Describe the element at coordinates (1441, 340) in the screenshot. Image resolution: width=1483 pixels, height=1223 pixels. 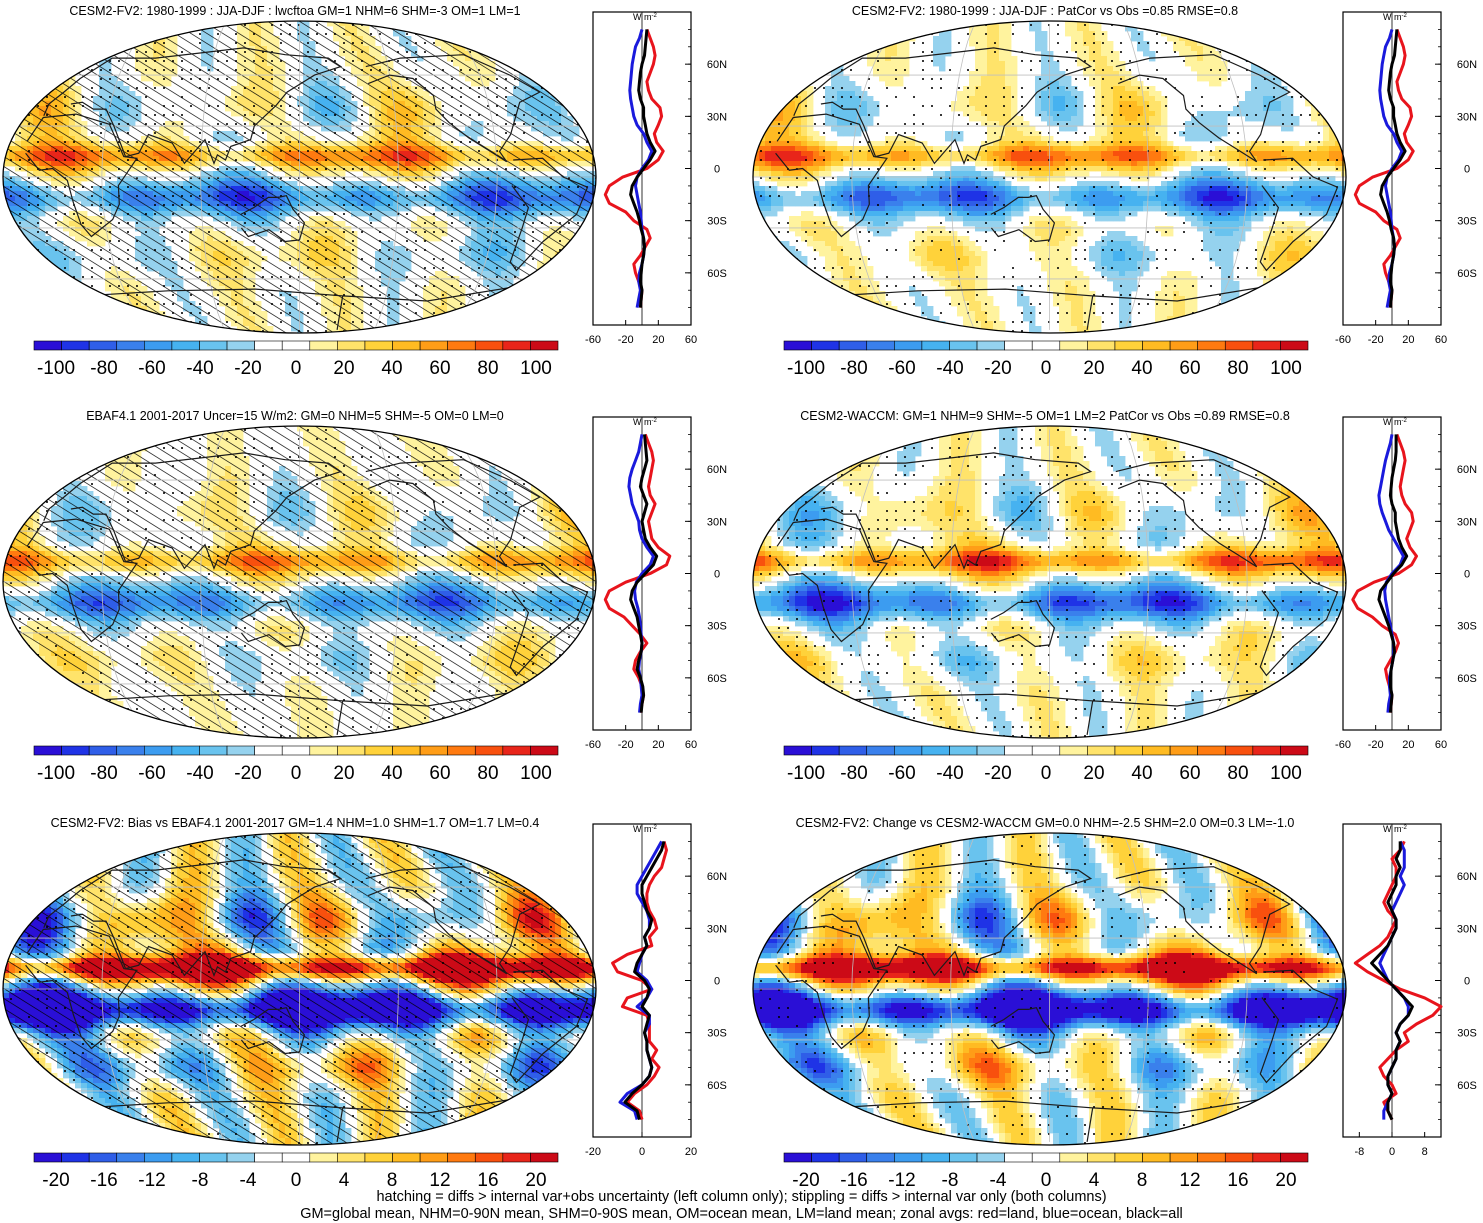
I see `x-tick-label: 60` at that location.